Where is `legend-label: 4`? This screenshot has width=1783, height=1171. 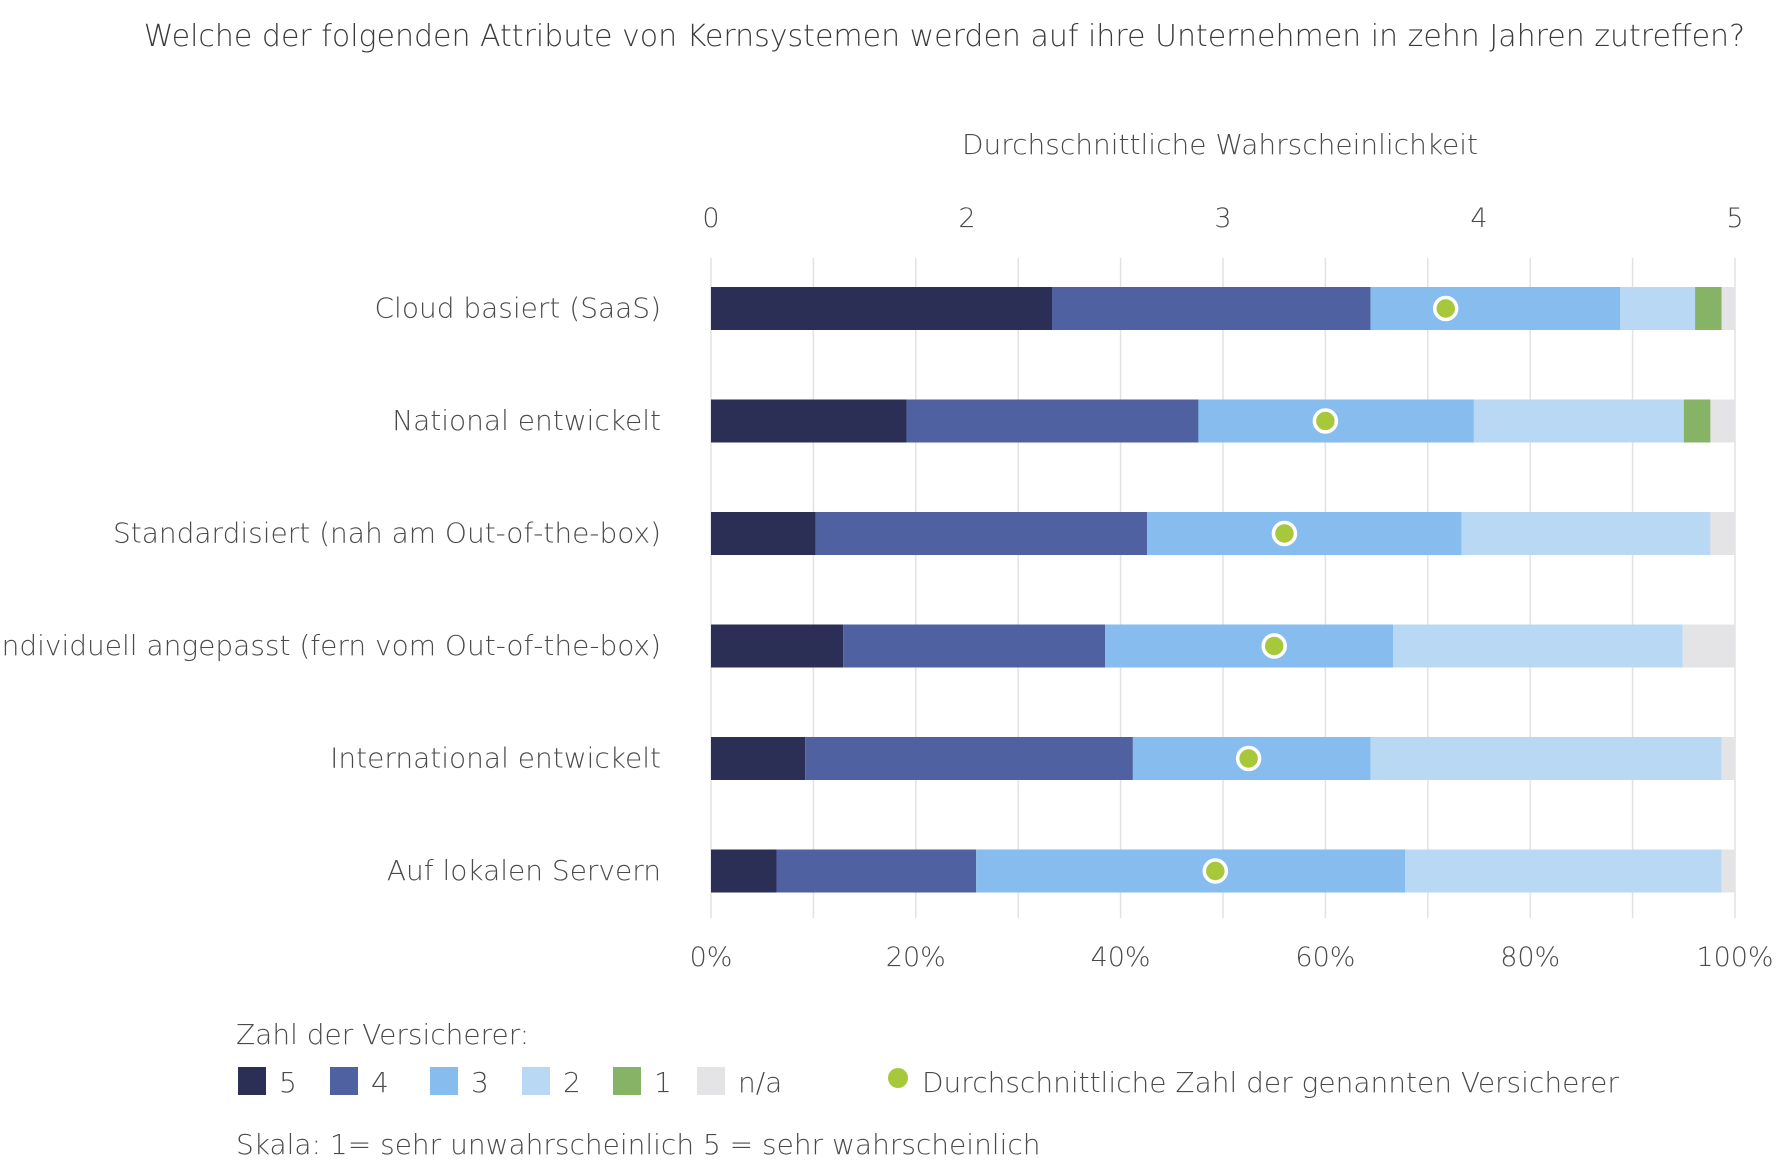
legend-label: 4 is located at coordinates (380, 1082).